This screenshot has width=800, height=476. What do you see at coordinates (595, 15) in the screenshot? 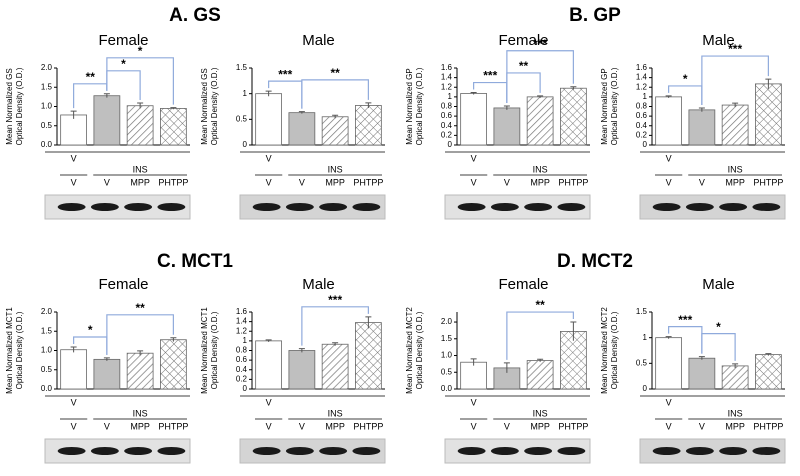
I see `panel-title: B. GP` at bounding box center [595, 15].